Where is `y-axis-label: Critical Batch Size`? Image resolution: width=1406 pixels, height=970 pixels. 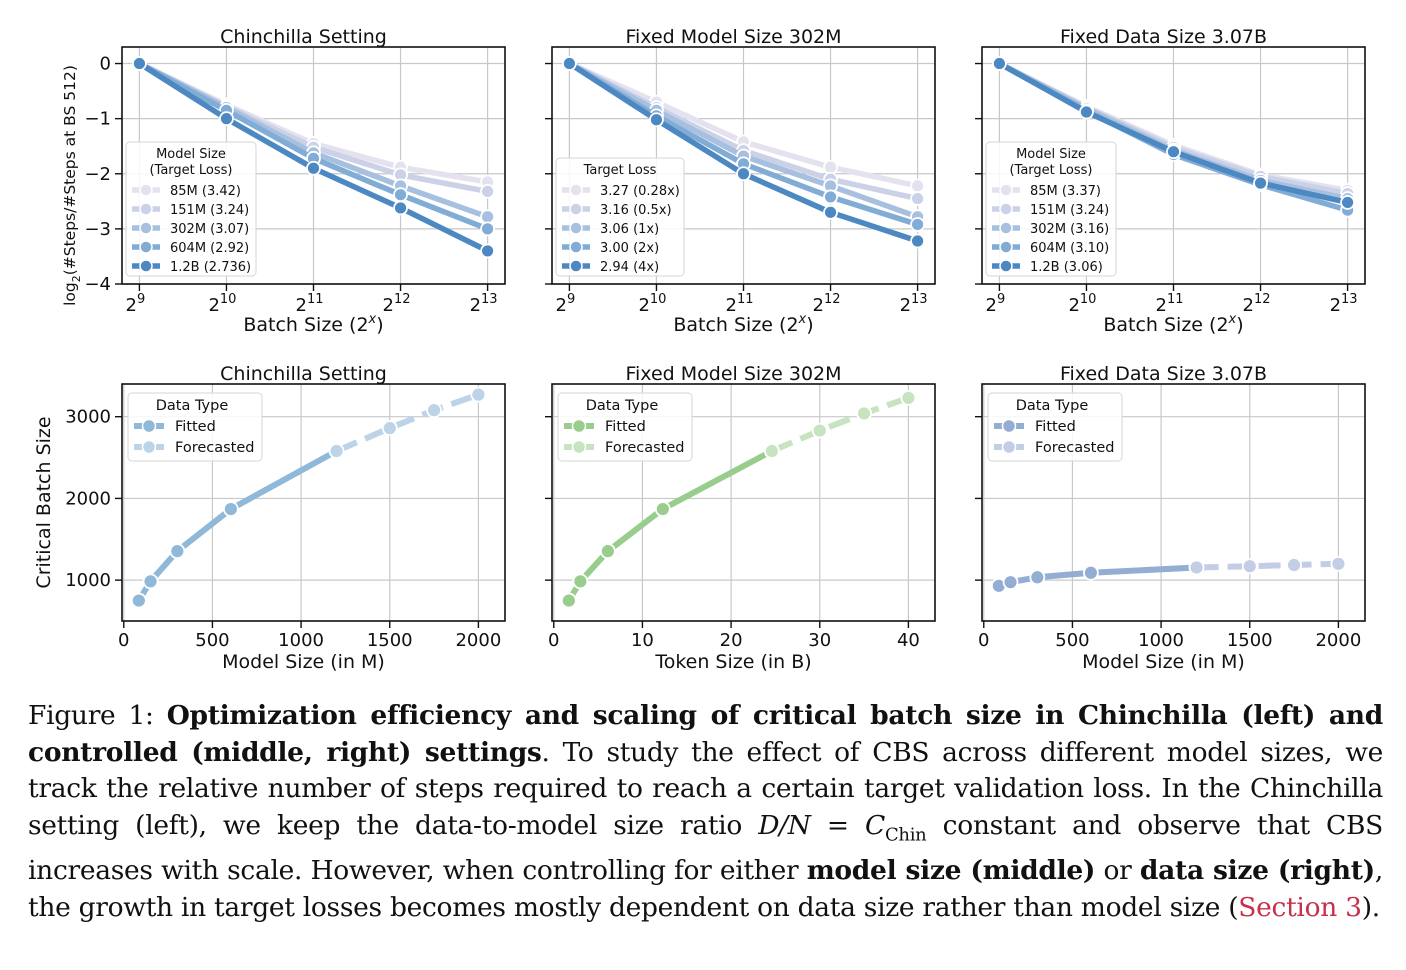 y-axis-label: Critical Batch Size is located at coordinates (44, 502).